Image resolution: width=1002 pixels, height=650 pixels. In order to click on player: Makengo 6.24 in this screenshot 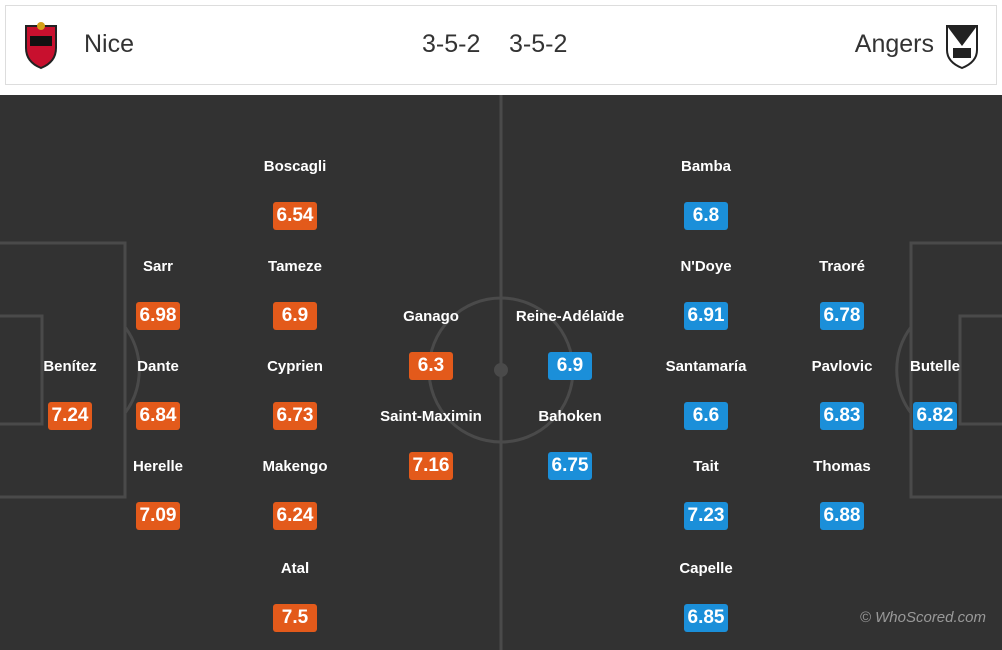, I will do `click(295, 493)`.